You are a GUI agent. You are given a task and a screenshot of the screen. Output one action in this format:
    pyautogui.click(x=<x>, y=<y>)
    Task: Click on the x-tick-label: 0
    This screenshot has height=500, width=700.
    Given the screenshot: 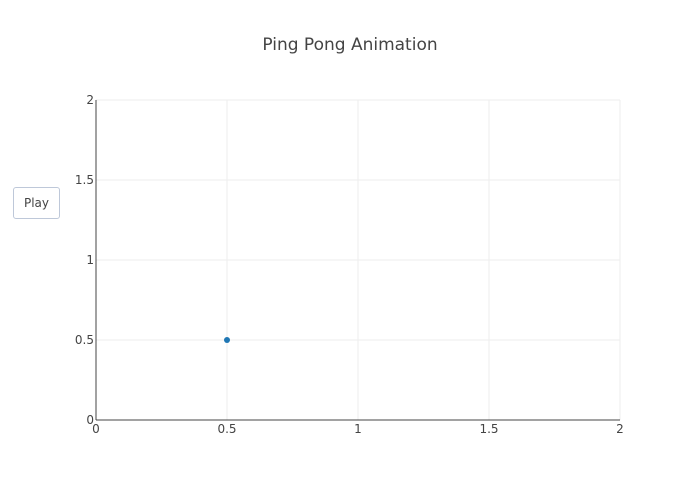 What is the action you would take?
    pyautogui.click(x=96, y=429)
    